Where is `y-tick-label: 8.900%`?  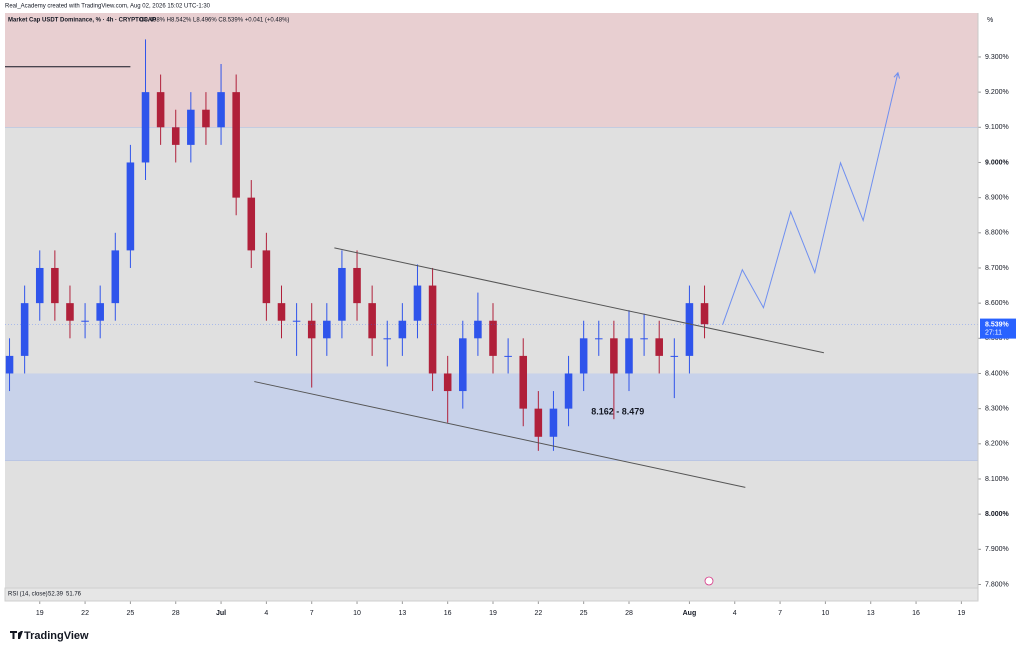
y-tick-label: 8.900% is located at coordinates (997, 197).